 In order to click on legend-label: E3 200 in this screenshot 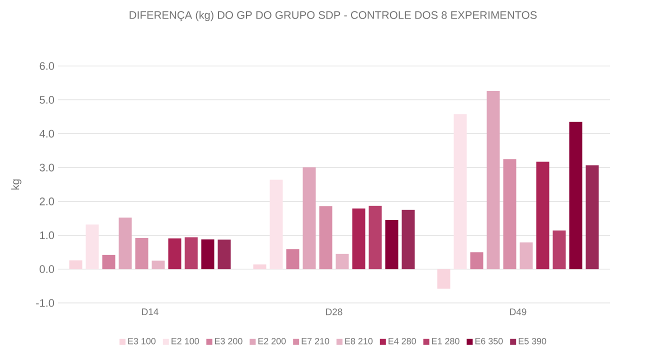, I will do `click(228, 341)`.